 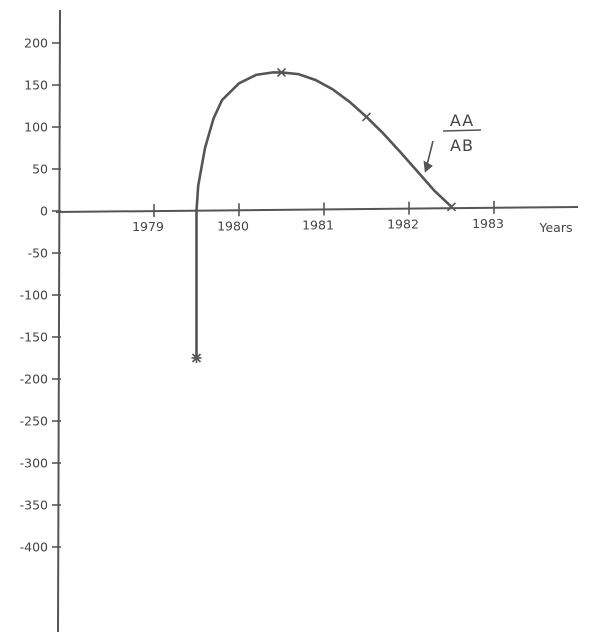 What do you see at coordinates (317, 209) in the screenshot?
I see `x-axis-line` at bounding box center [317, 209].